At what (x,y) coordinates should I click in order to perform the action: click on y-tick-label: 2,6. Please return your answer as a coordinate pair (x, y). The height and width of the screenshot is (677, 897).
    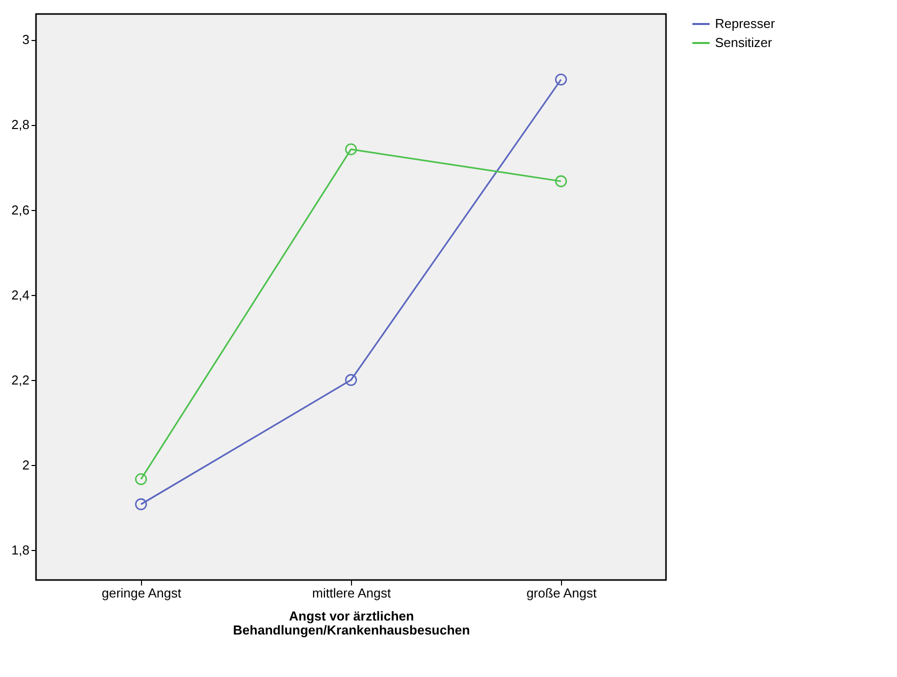
    Looking at the image, I should click on (20, 210).